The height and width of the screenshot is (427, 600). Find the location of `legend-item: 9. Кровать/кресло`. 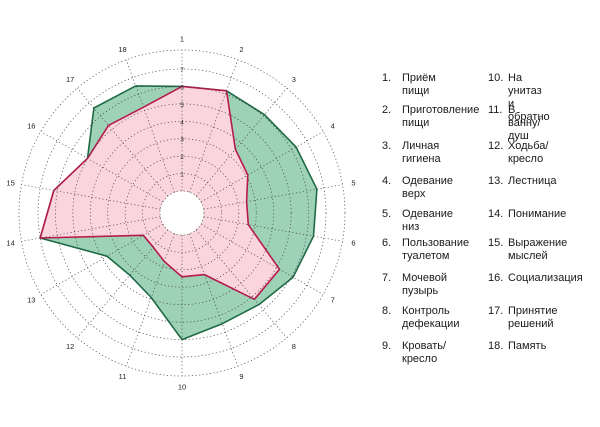

legend-item: 9. Кровать/кресло is located at coordinates (414, 353).